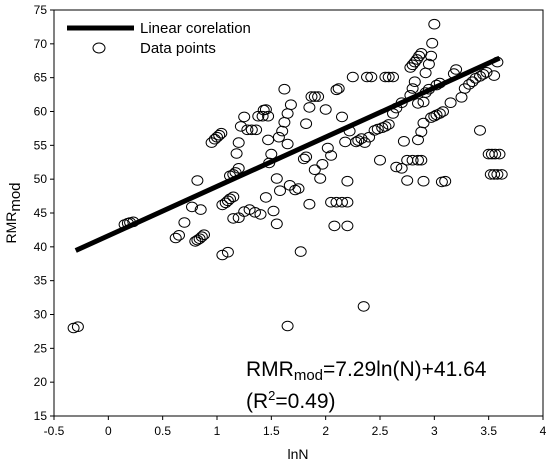 The height and width of the screenshot is (463, 550). Describe the element at coordinates (41, 44) in the screenshot. I see `y-tick-label: 70` at that location.